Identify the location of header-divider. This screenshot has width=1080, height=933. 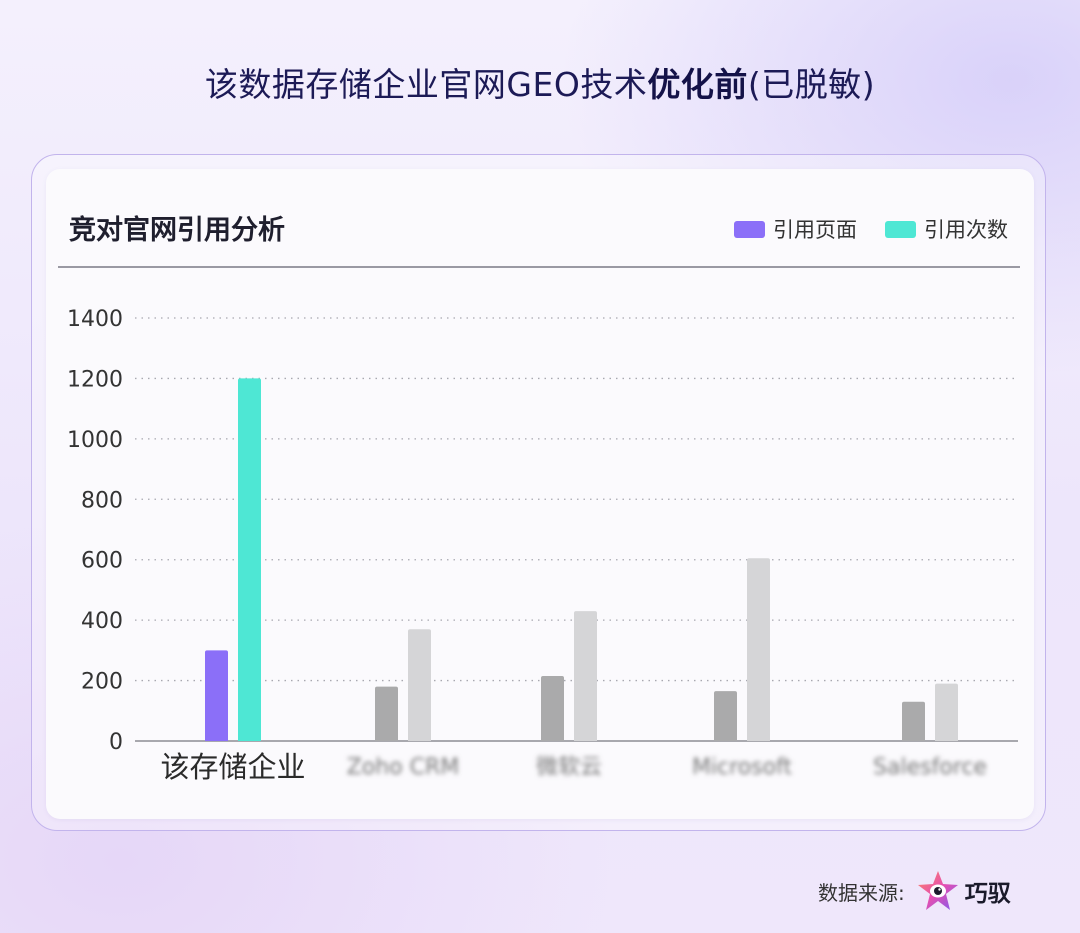
(539, 267).